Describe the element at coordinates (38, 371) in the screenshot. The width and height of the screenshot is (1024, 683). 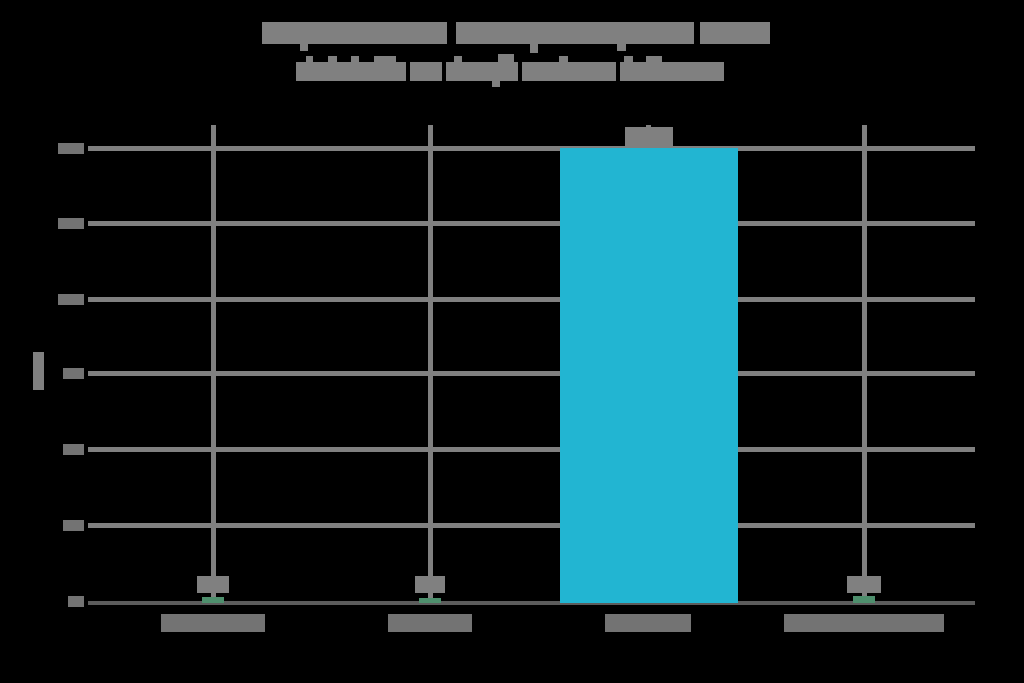
I see `y-axis-title` at that location.